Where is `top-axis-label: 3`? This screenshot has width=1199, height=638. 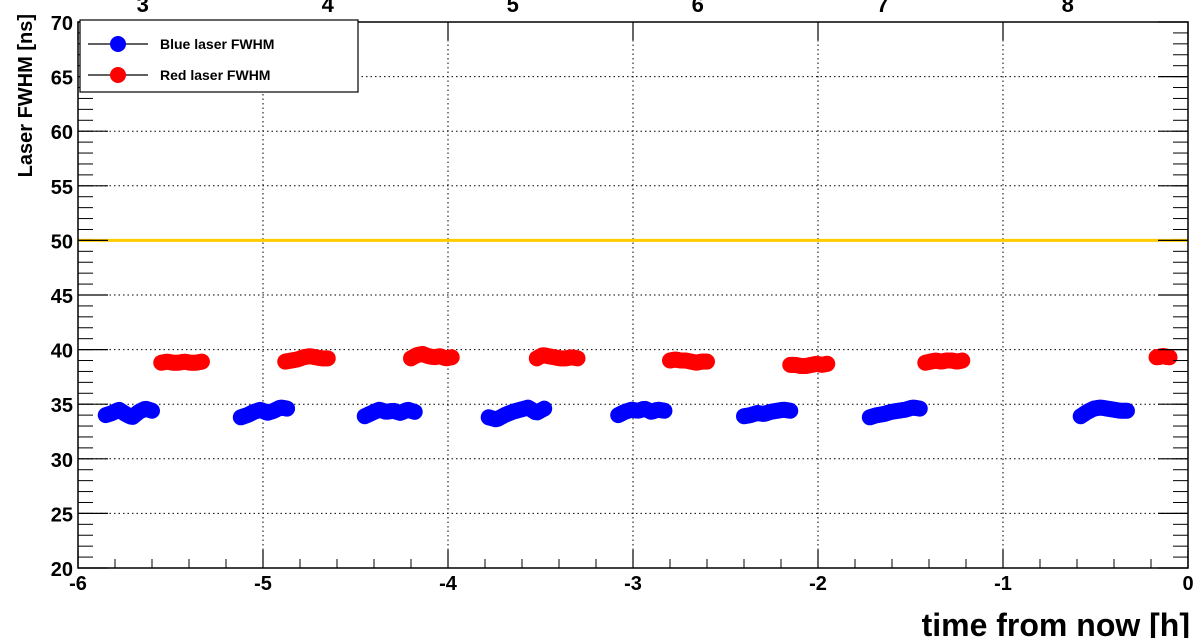 top-axis-label: 3 is located at coordinates (143, 8).